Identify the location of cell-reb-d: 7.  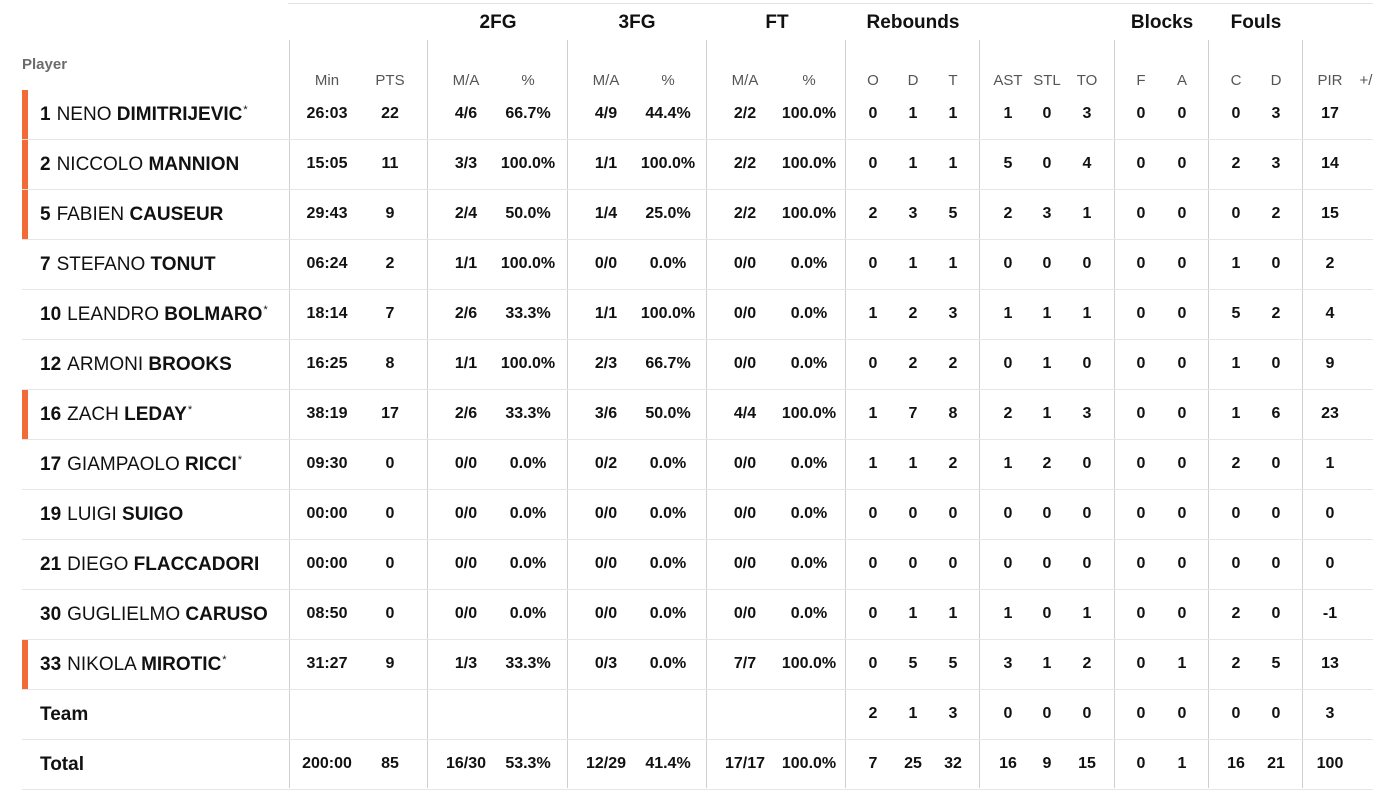
(913, 413).